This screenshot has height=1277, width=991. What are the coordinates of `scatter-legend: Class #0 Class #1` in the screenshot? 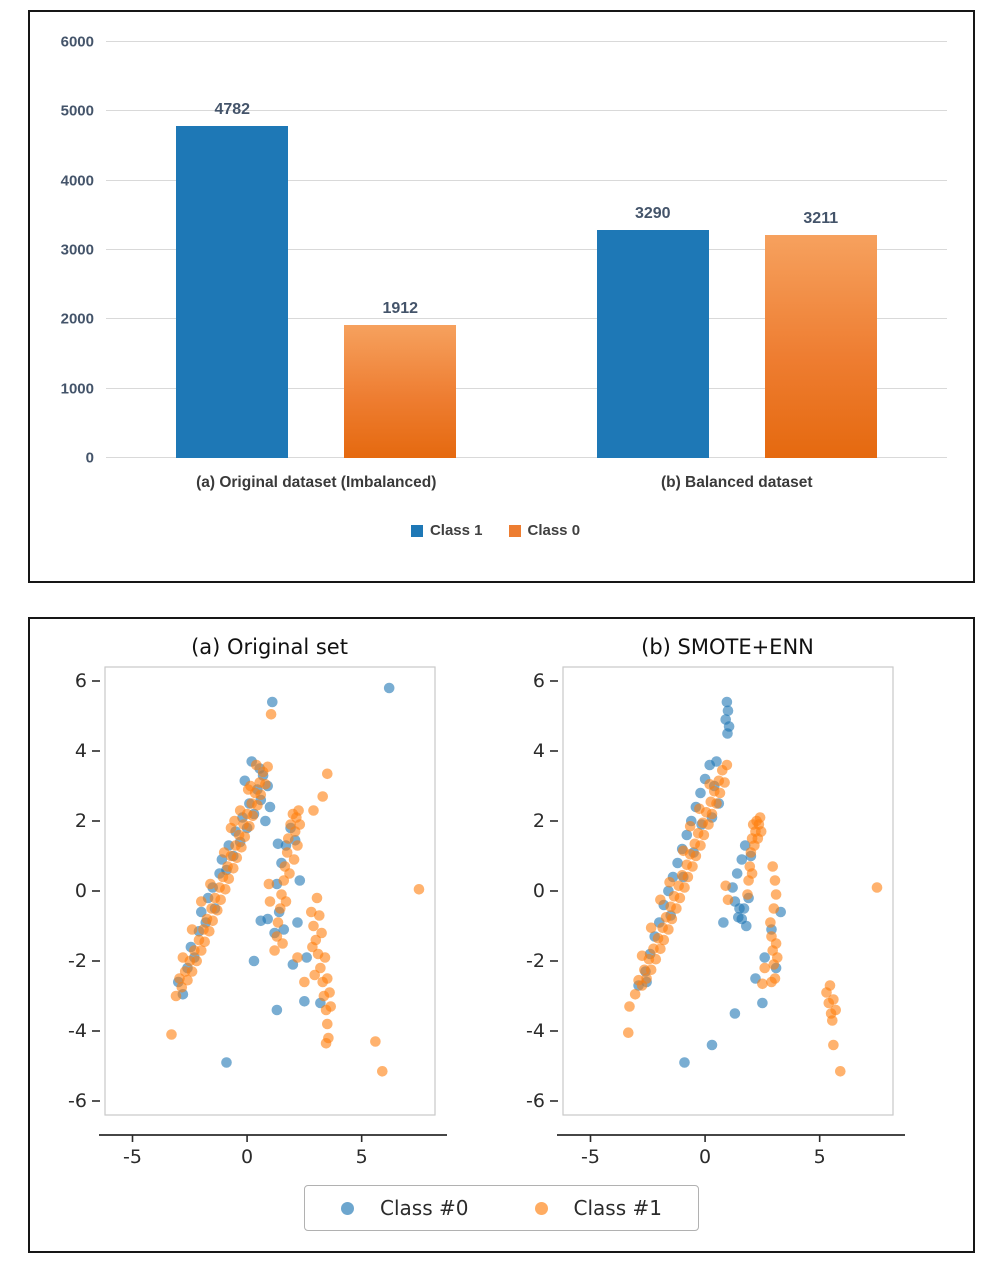 It's located at (501, 1208).